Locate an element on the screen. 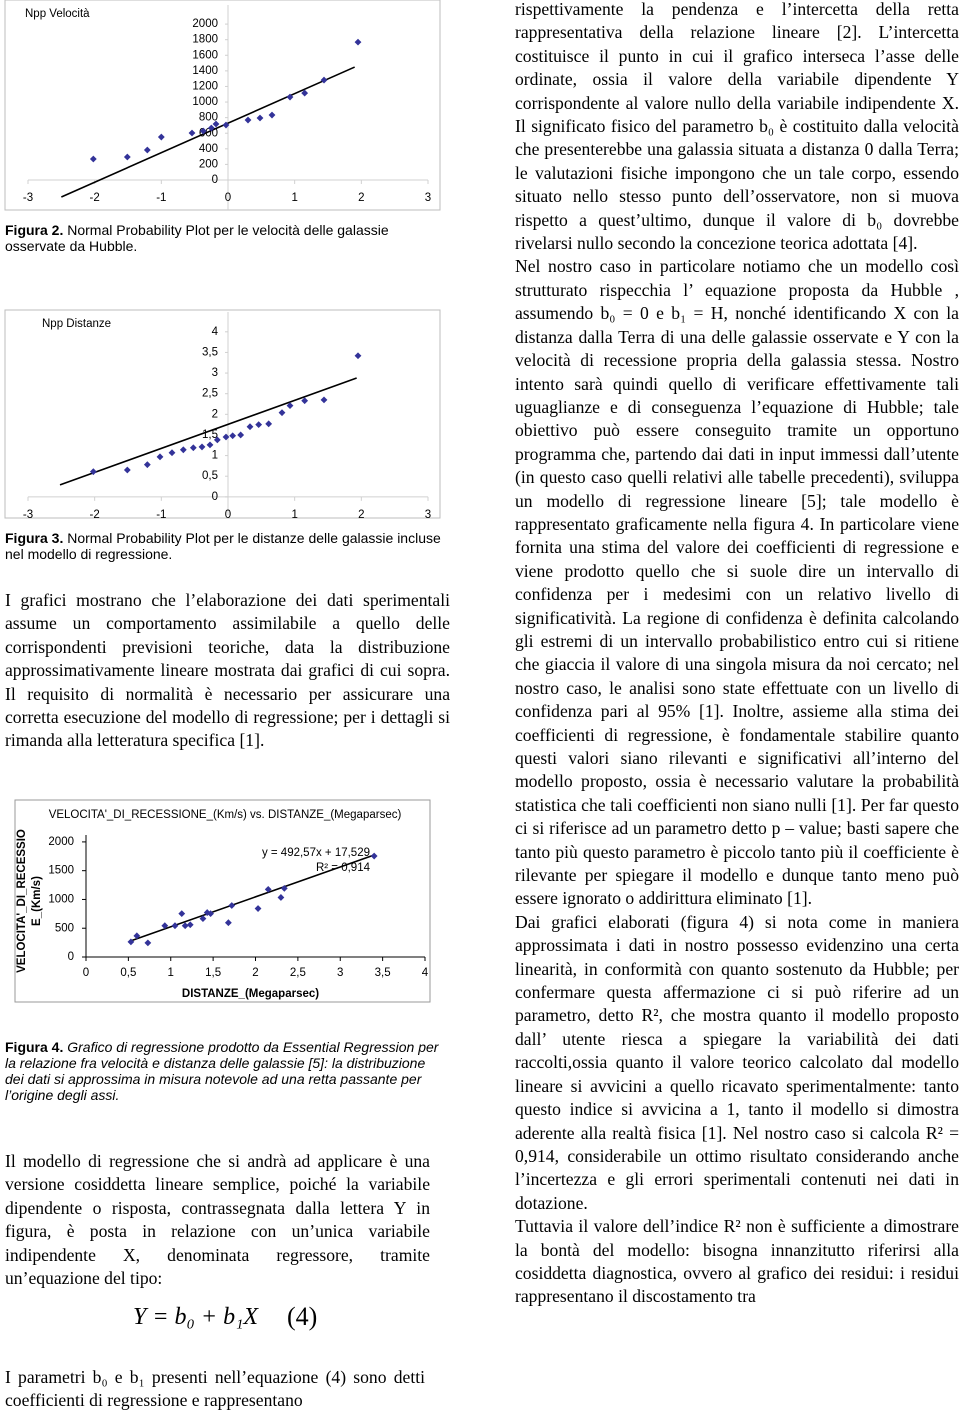 Image resolution: width=960 pixels, height=1413 pixels. chart-title: Npp Distanze is located at coordinates (76, 324).